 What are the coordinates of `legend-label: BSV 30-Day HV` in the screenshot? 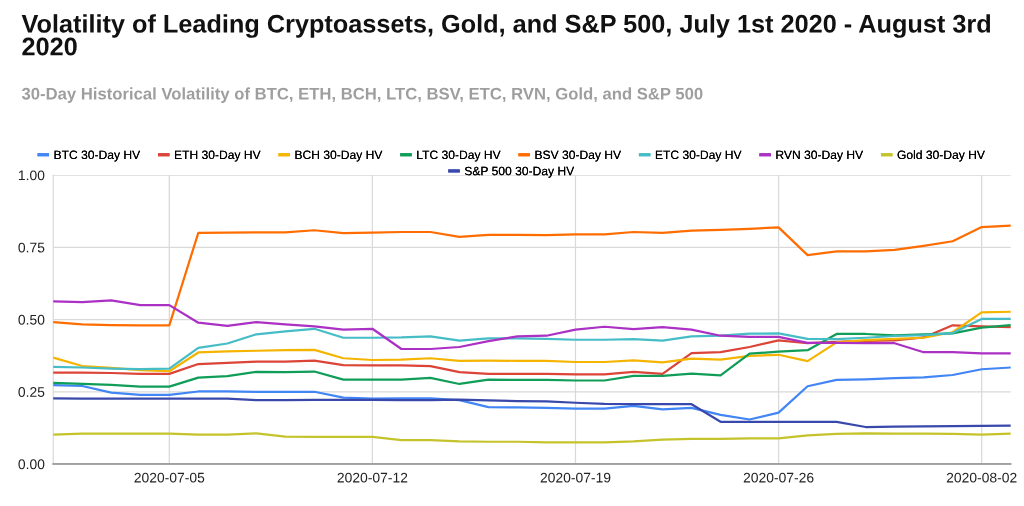 It's located at (578, 156).